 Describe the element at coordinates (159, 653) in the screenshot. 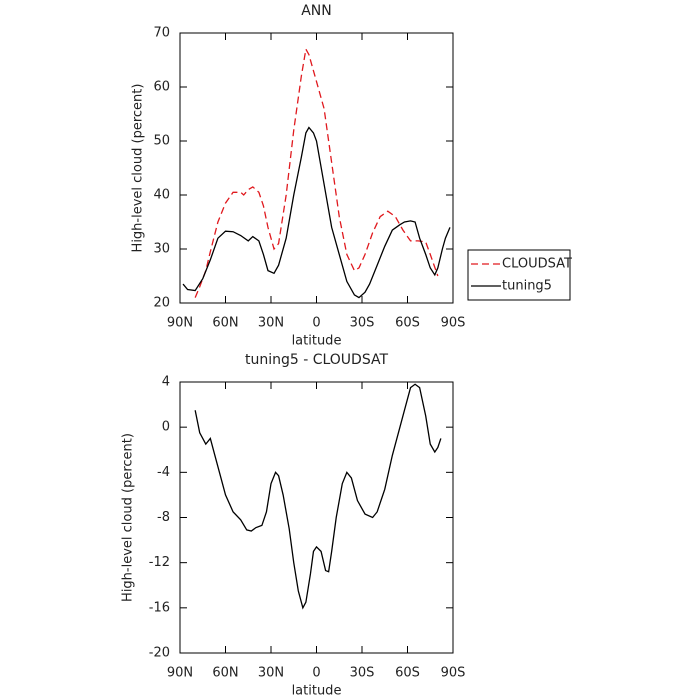

I see `y-tick-label: -20` at that location.